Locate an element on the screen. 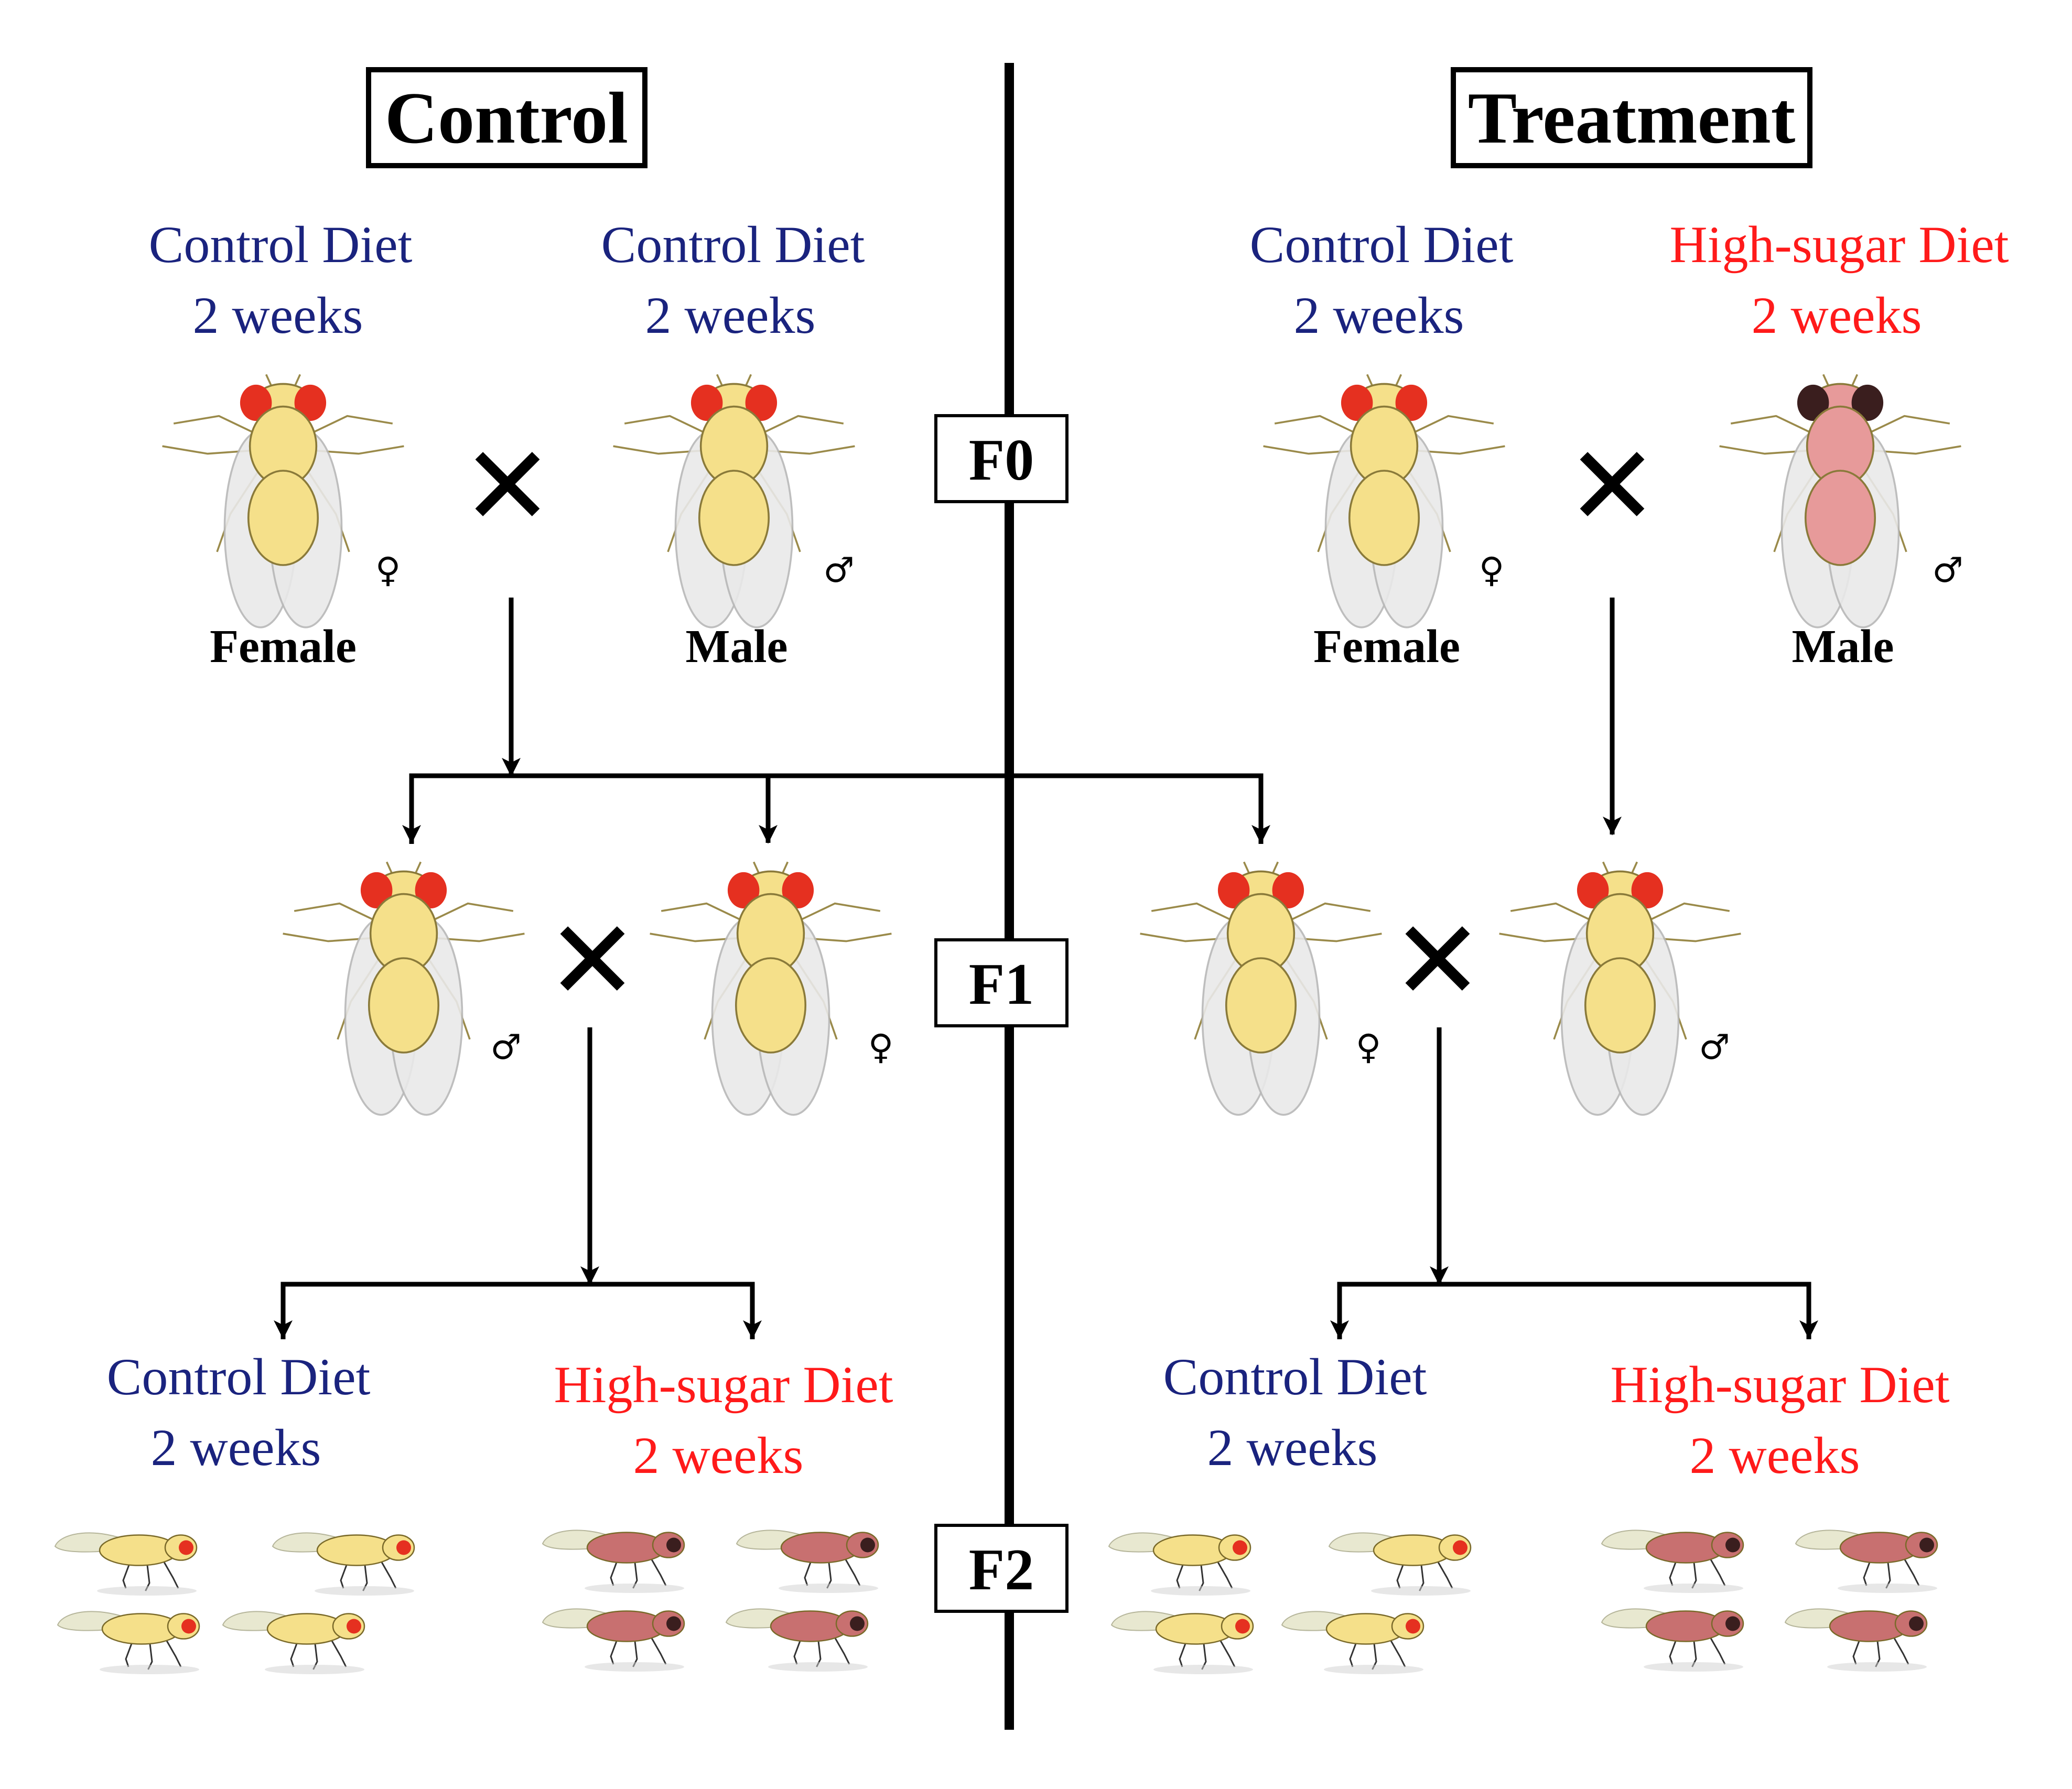 The image size is (2072, 1789). f0-control-male-fly is located at coordinates (734, 500).